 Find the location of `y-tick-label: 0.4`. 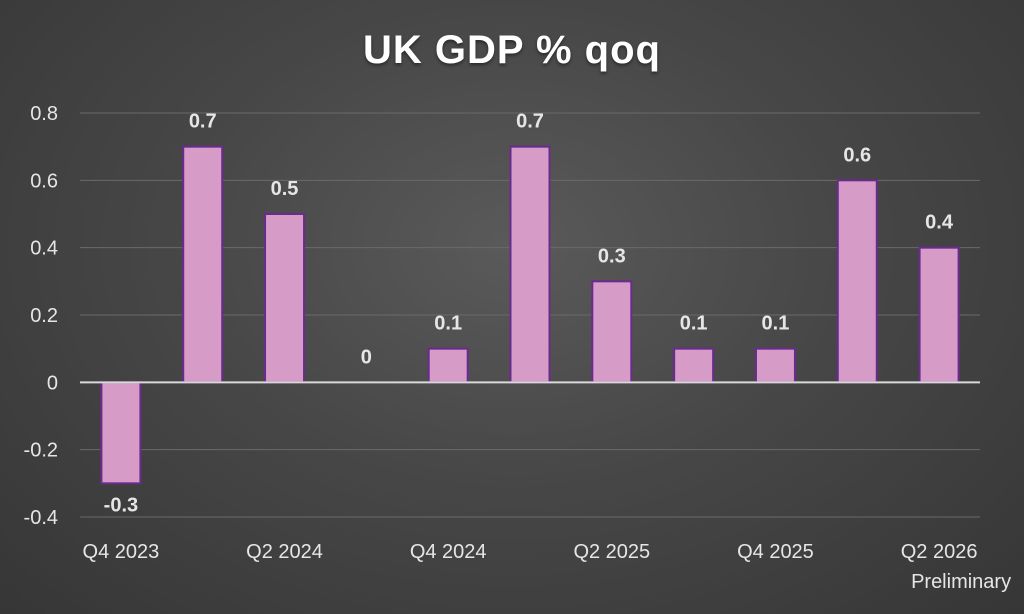

y-tick-label: 0.4 is located at coordinates (44, 249).